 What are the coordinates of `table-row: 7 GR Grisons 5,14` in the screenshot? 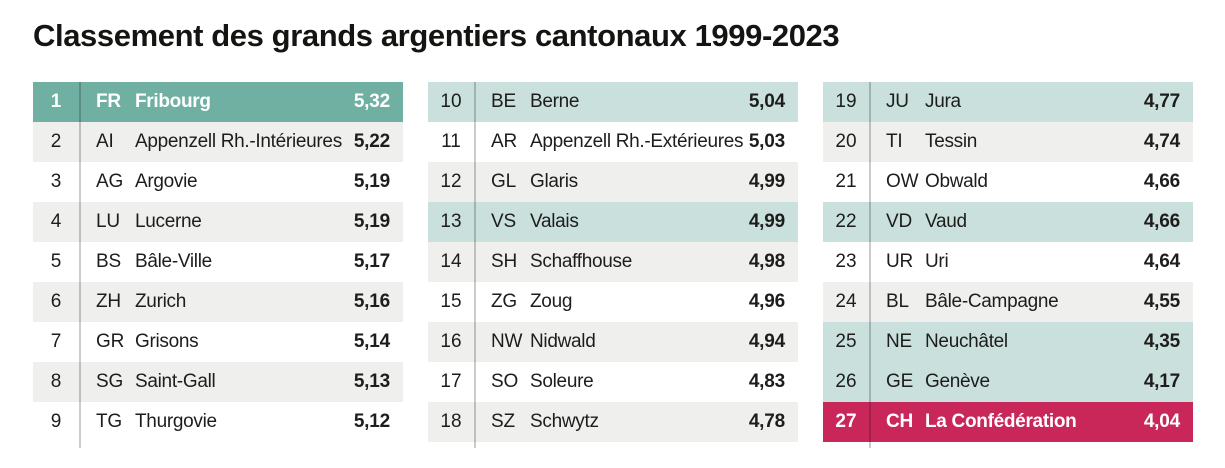 It's located at (218, 342).